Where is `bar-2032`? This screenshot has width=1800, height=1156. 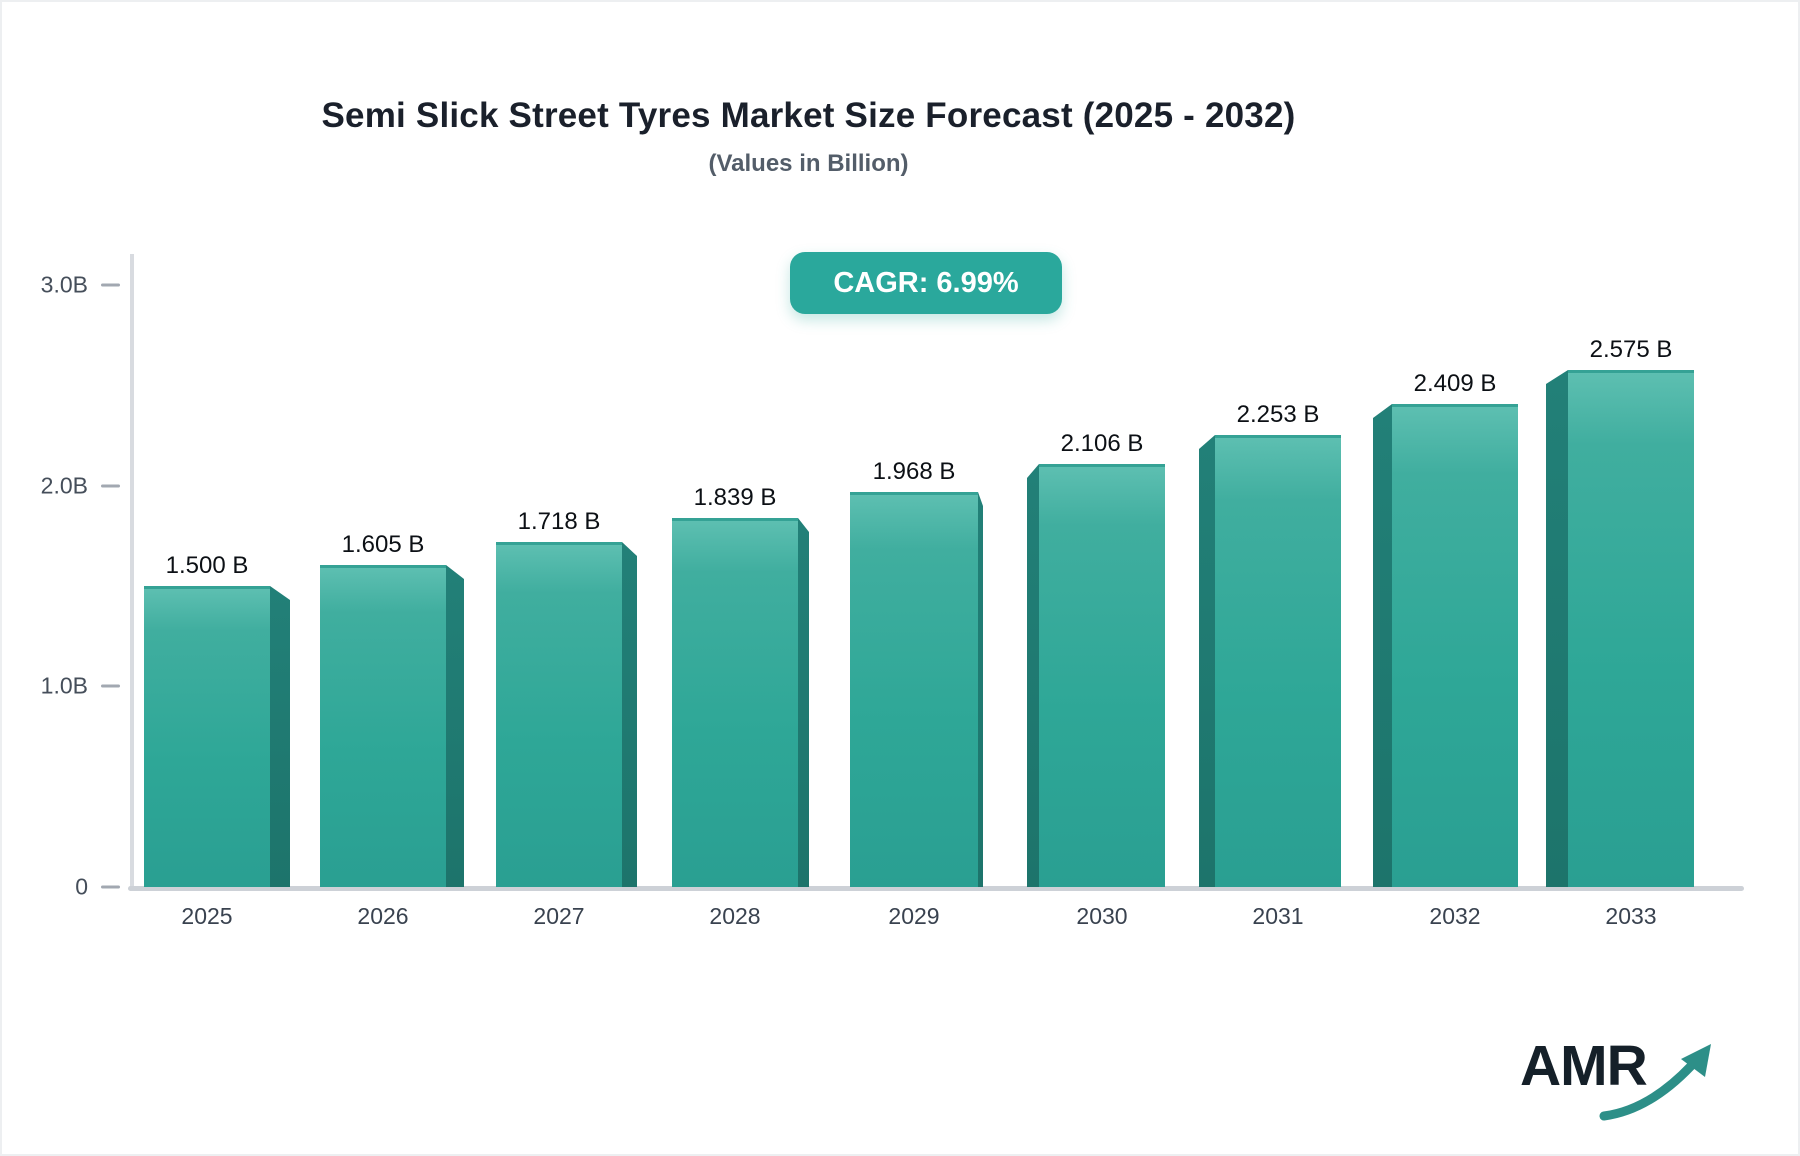 bar-2032 is located at coordinates (1455, 645).